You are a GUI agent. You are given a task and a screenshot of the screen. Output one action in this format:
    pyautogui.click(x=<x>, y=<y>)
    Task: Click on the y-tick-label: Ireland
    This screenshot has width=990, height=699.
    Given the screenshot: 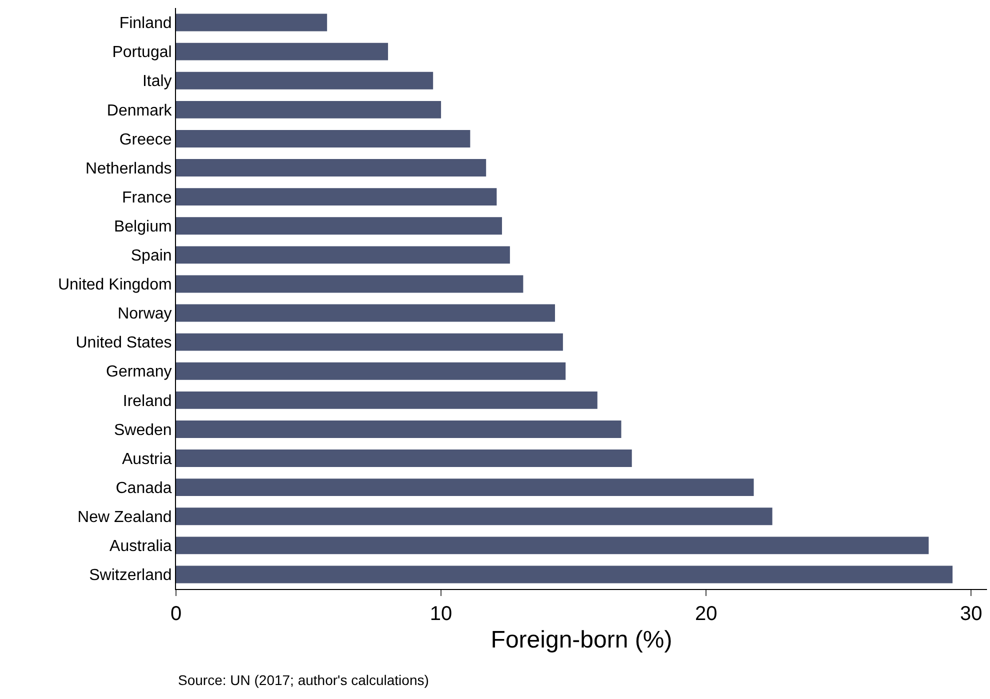 What is the action you would take?
    pyautogui.click(x=147, y=401)
    